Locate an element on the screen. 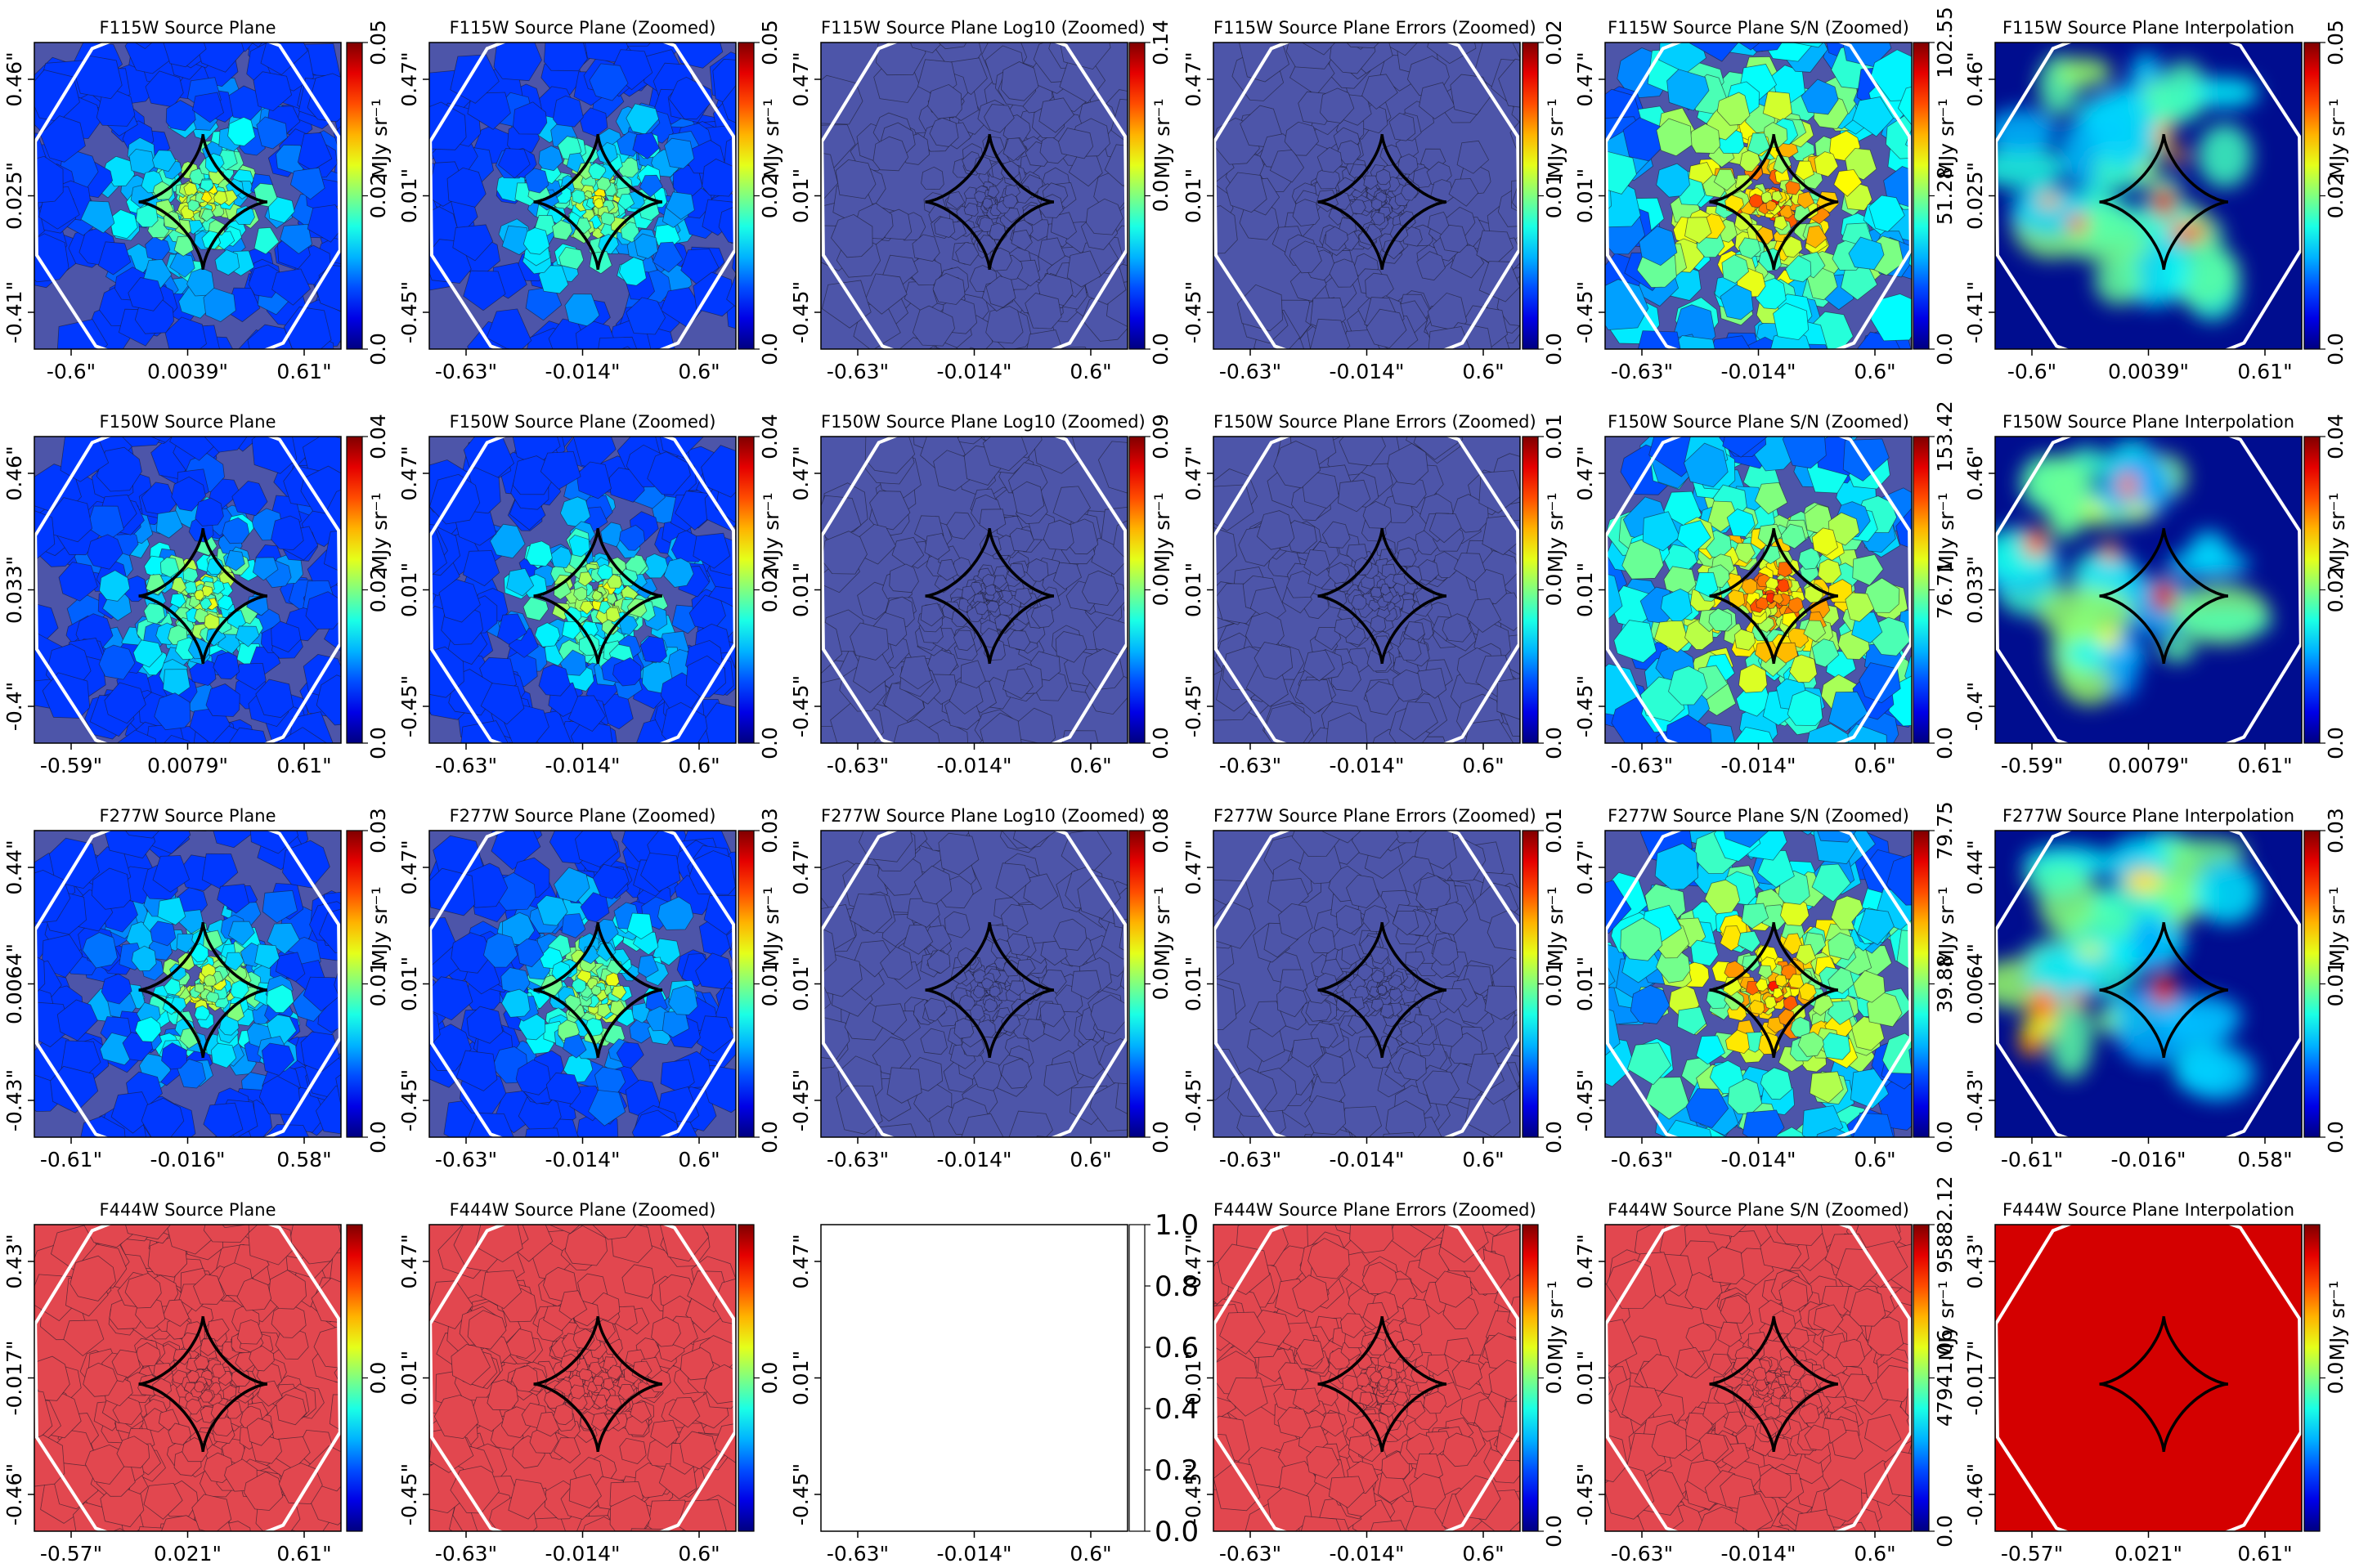  x-tick-label: 0.61" is located at coordinates (2264, 371).